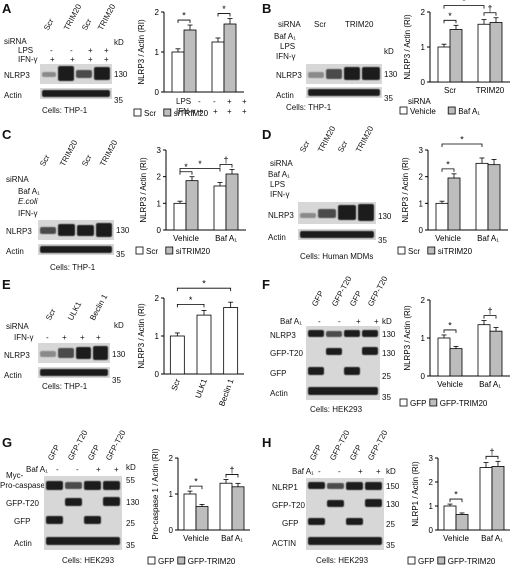  What do you see at coordinates (286, 56) in the screenshot?
I see `b-ifn-label: IFN-γ` at bounding box center [286, 56].